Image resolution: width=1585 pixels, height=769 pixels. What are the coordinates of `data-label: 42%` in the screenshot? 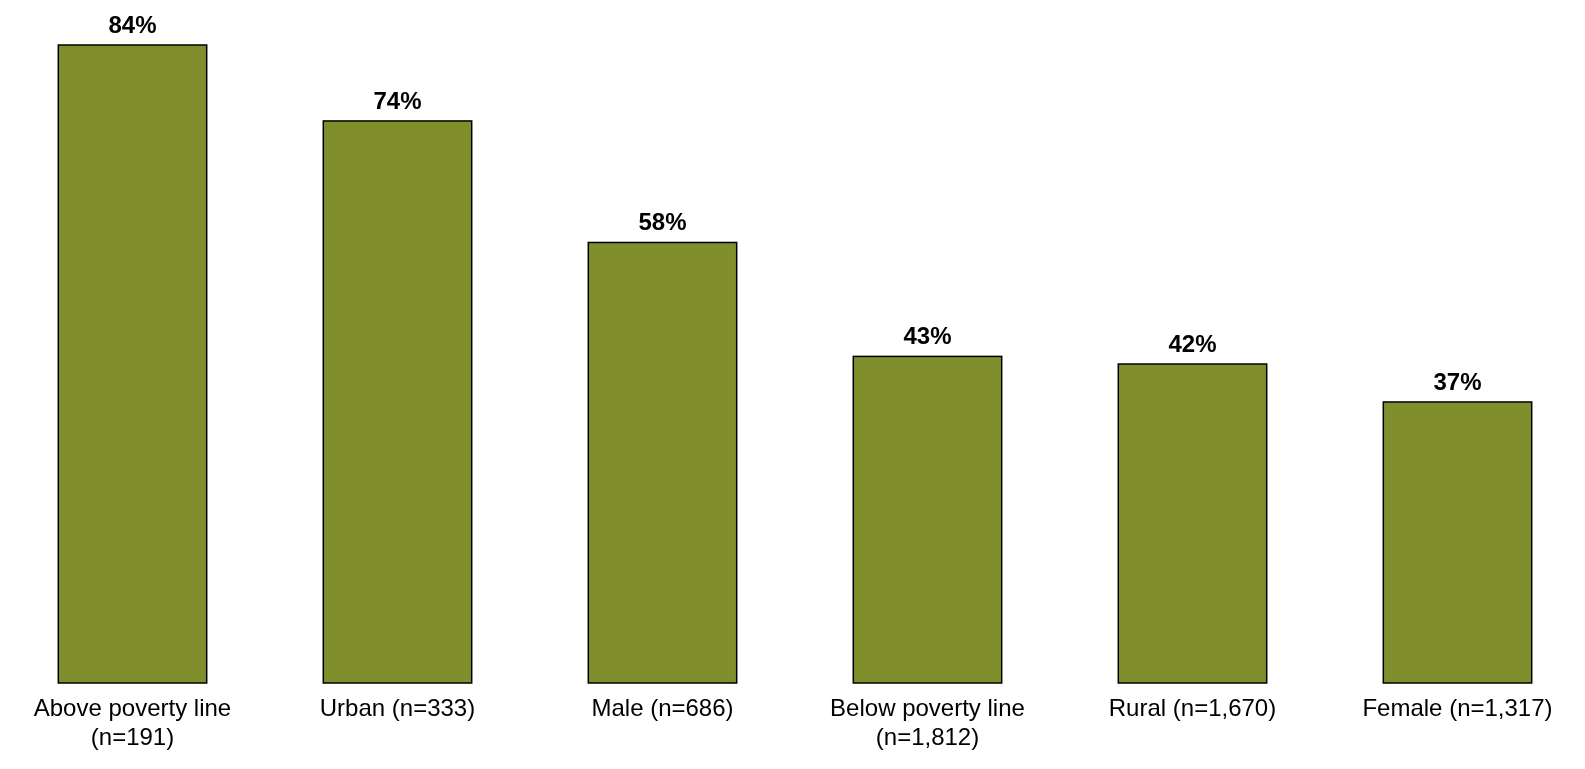 It's located at (1192, 343).